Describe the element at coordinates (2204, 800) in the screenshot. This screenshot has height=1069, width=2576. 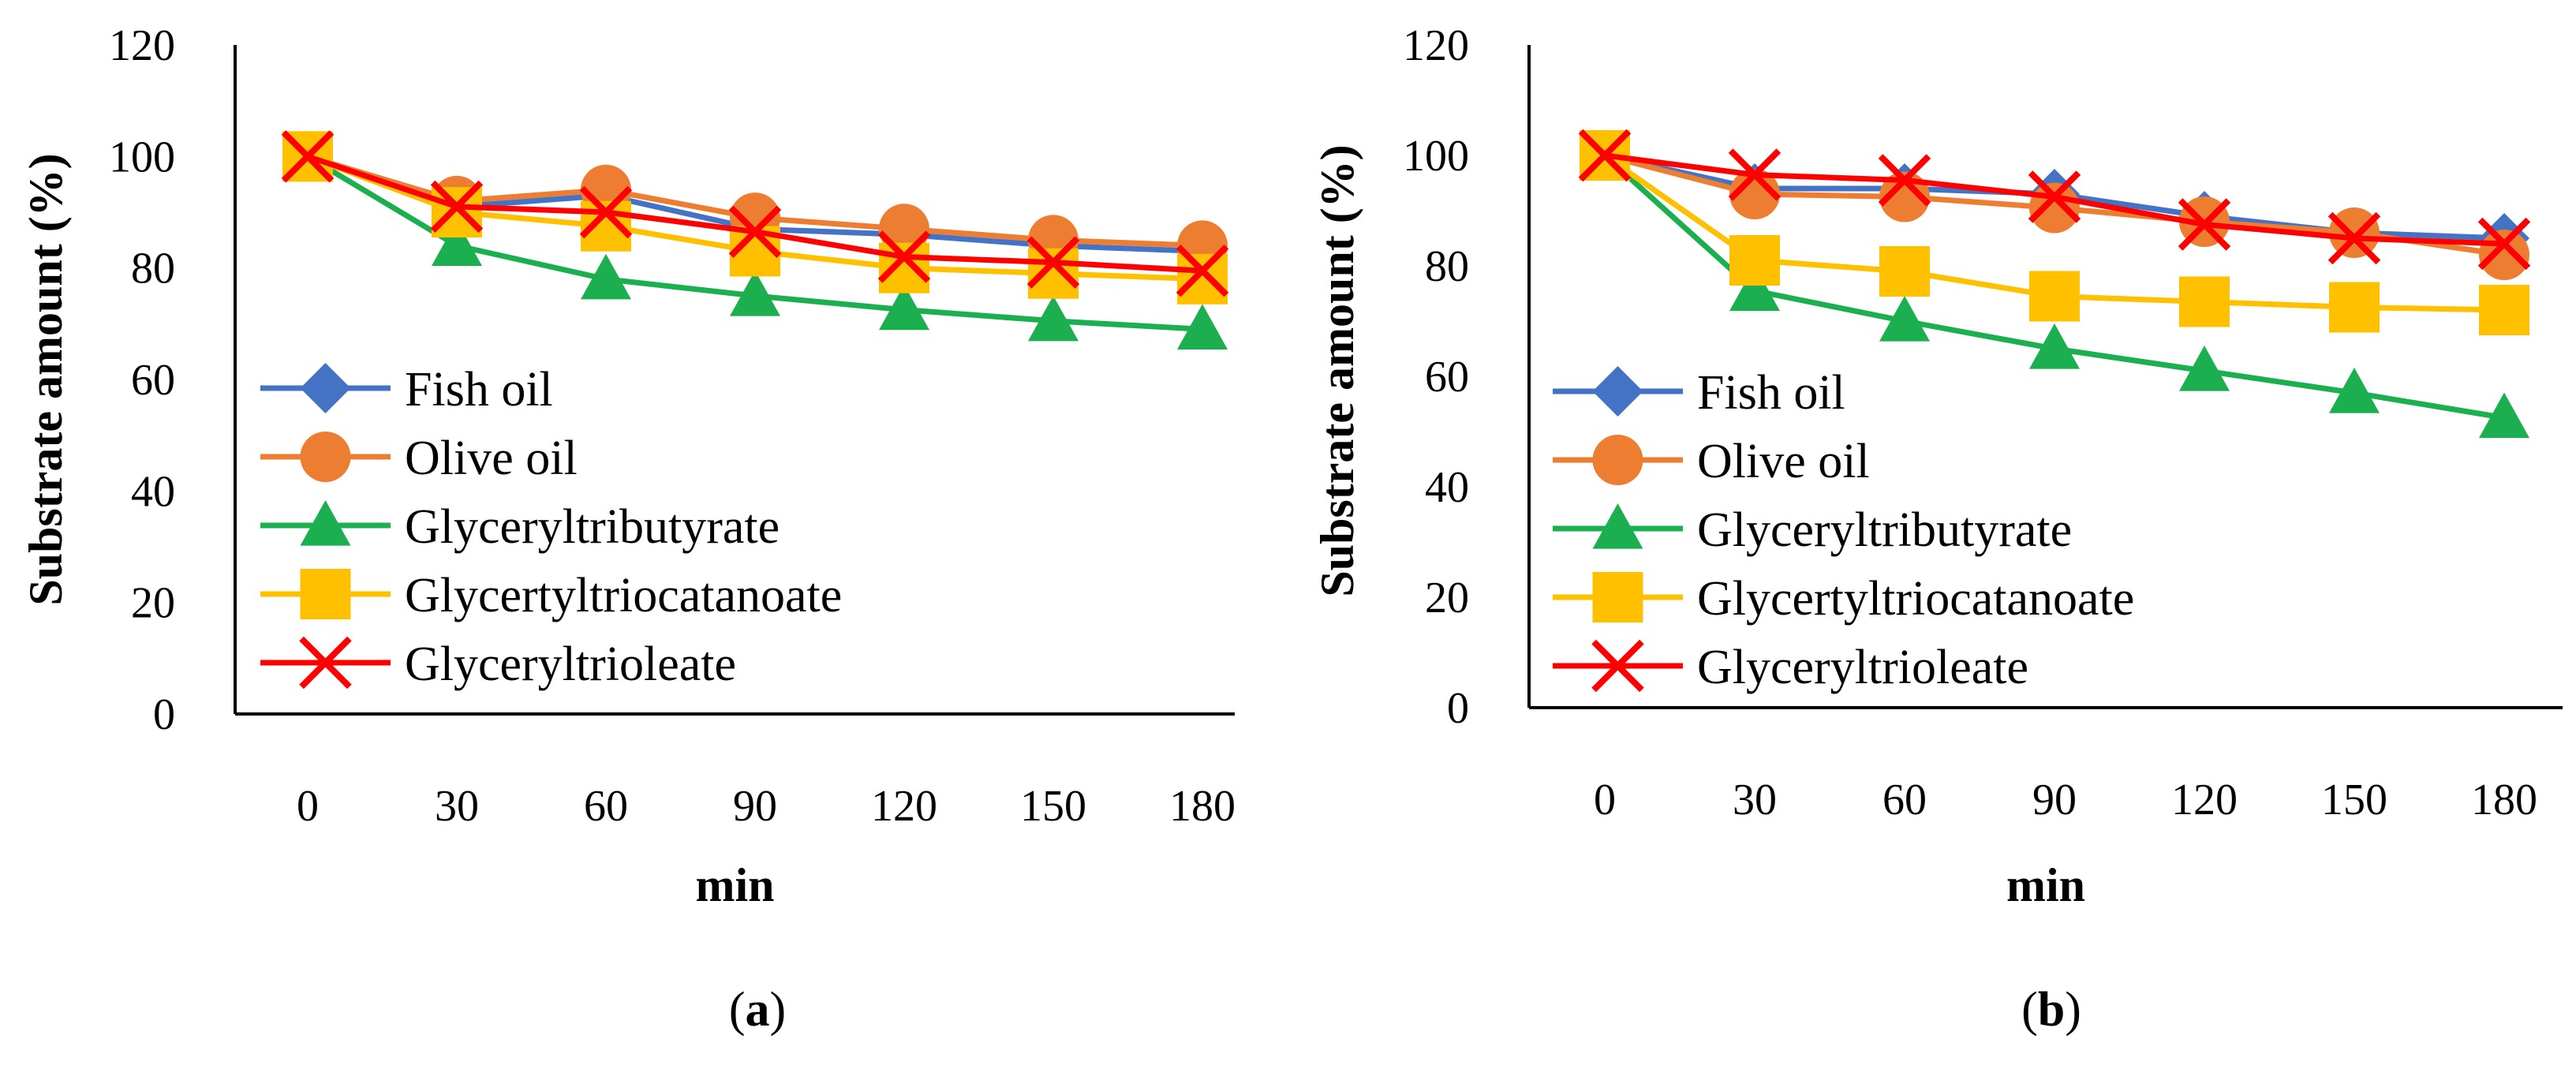
I see `x-tick-label: 120` at that location.